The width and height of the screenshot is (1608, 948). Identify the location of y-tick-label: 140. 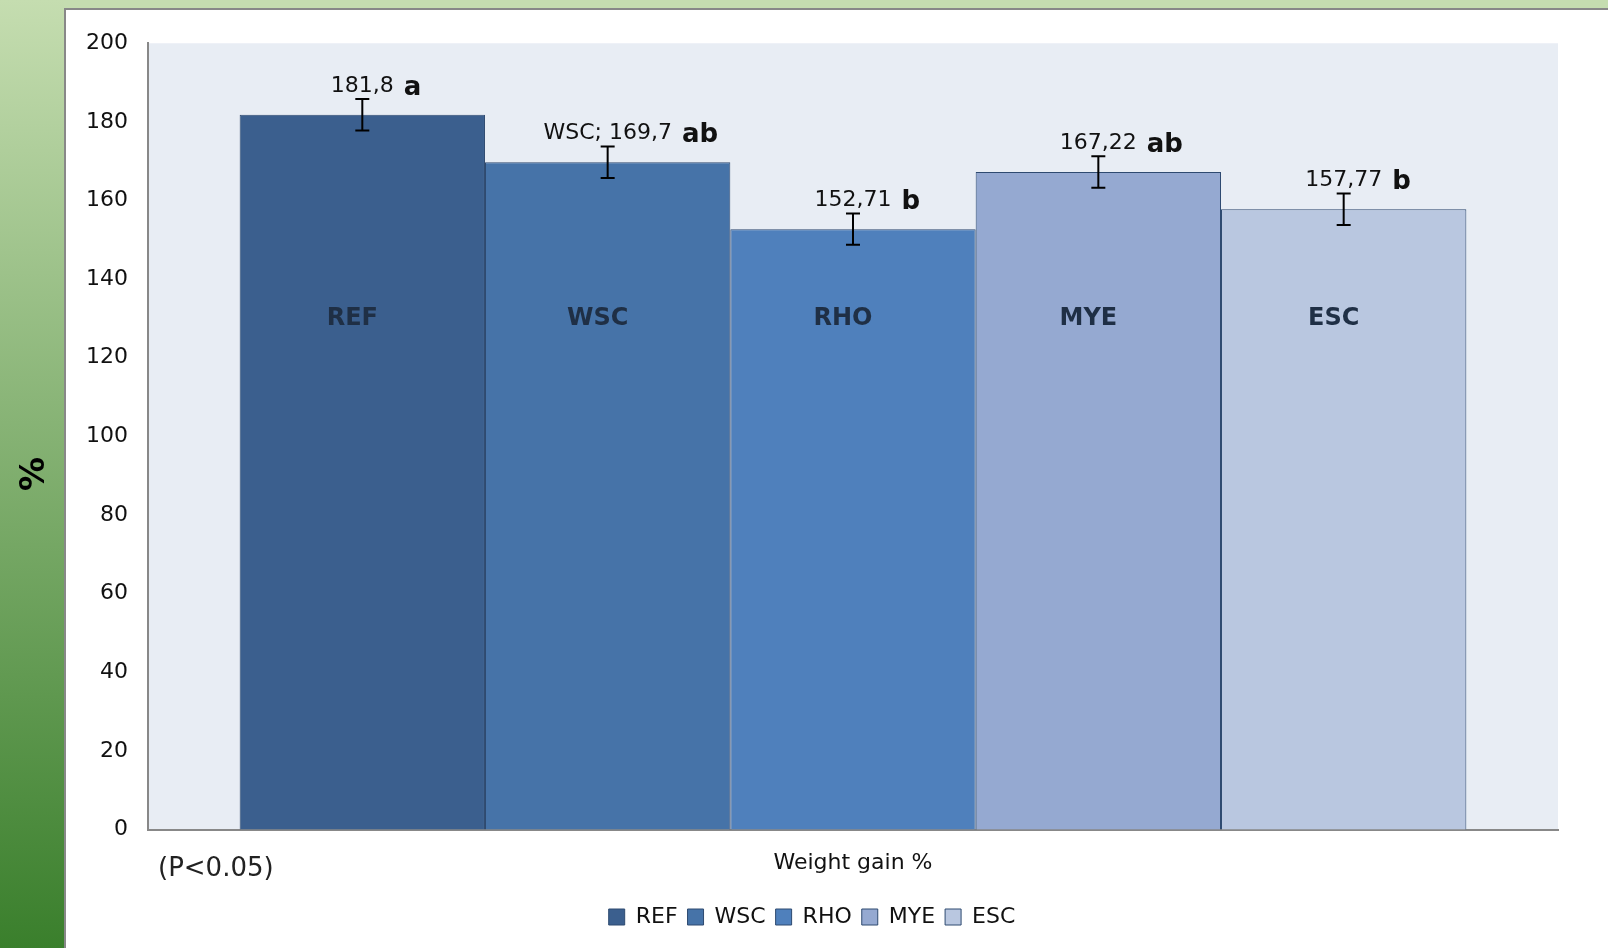
(106, 277).